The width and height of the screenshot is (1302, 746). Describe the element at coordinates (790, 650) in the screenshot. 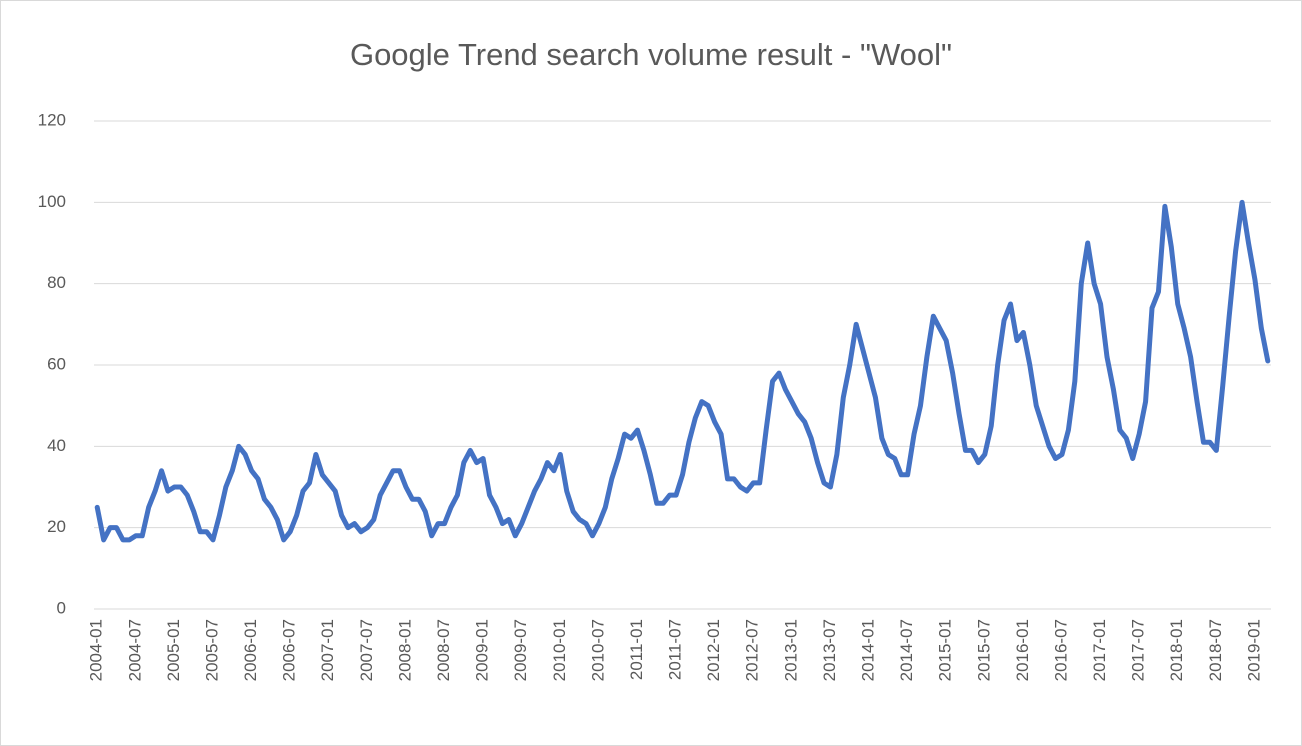

I see `x-tick-label: 2013-01` at that location.